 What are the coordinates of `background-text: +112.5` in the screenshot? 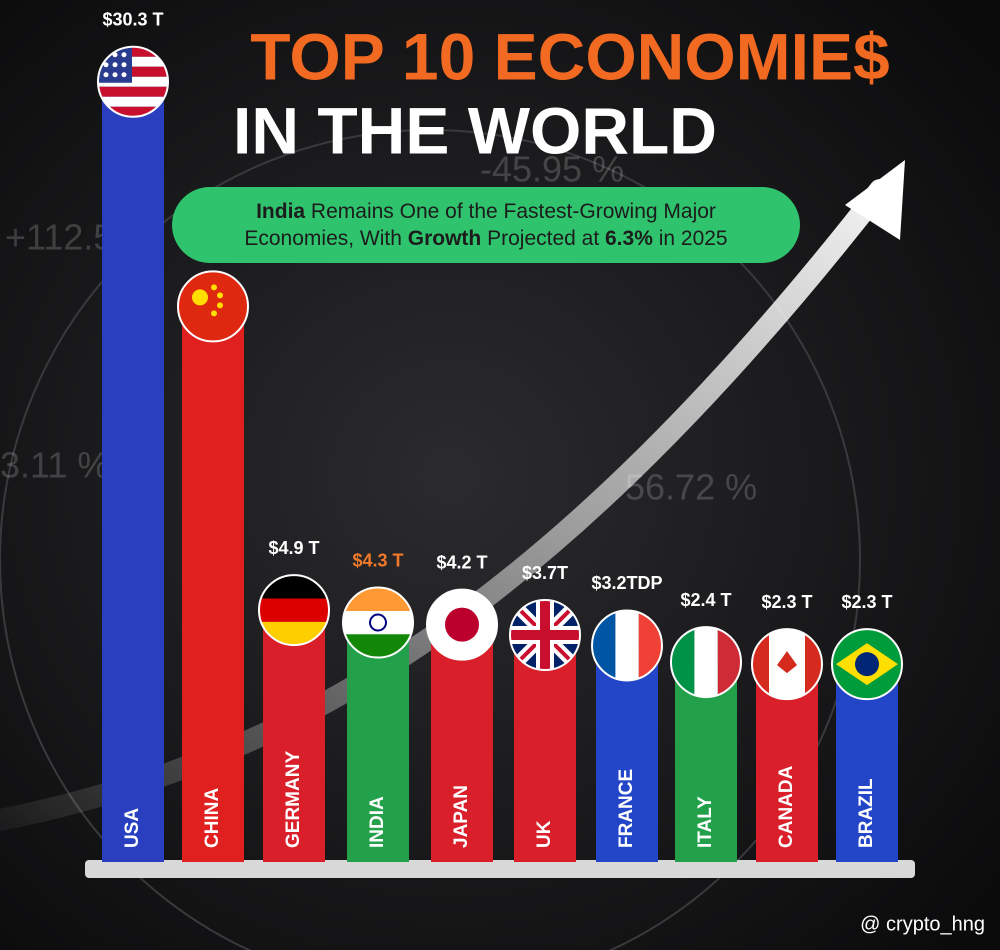 It's located at (59, 237).